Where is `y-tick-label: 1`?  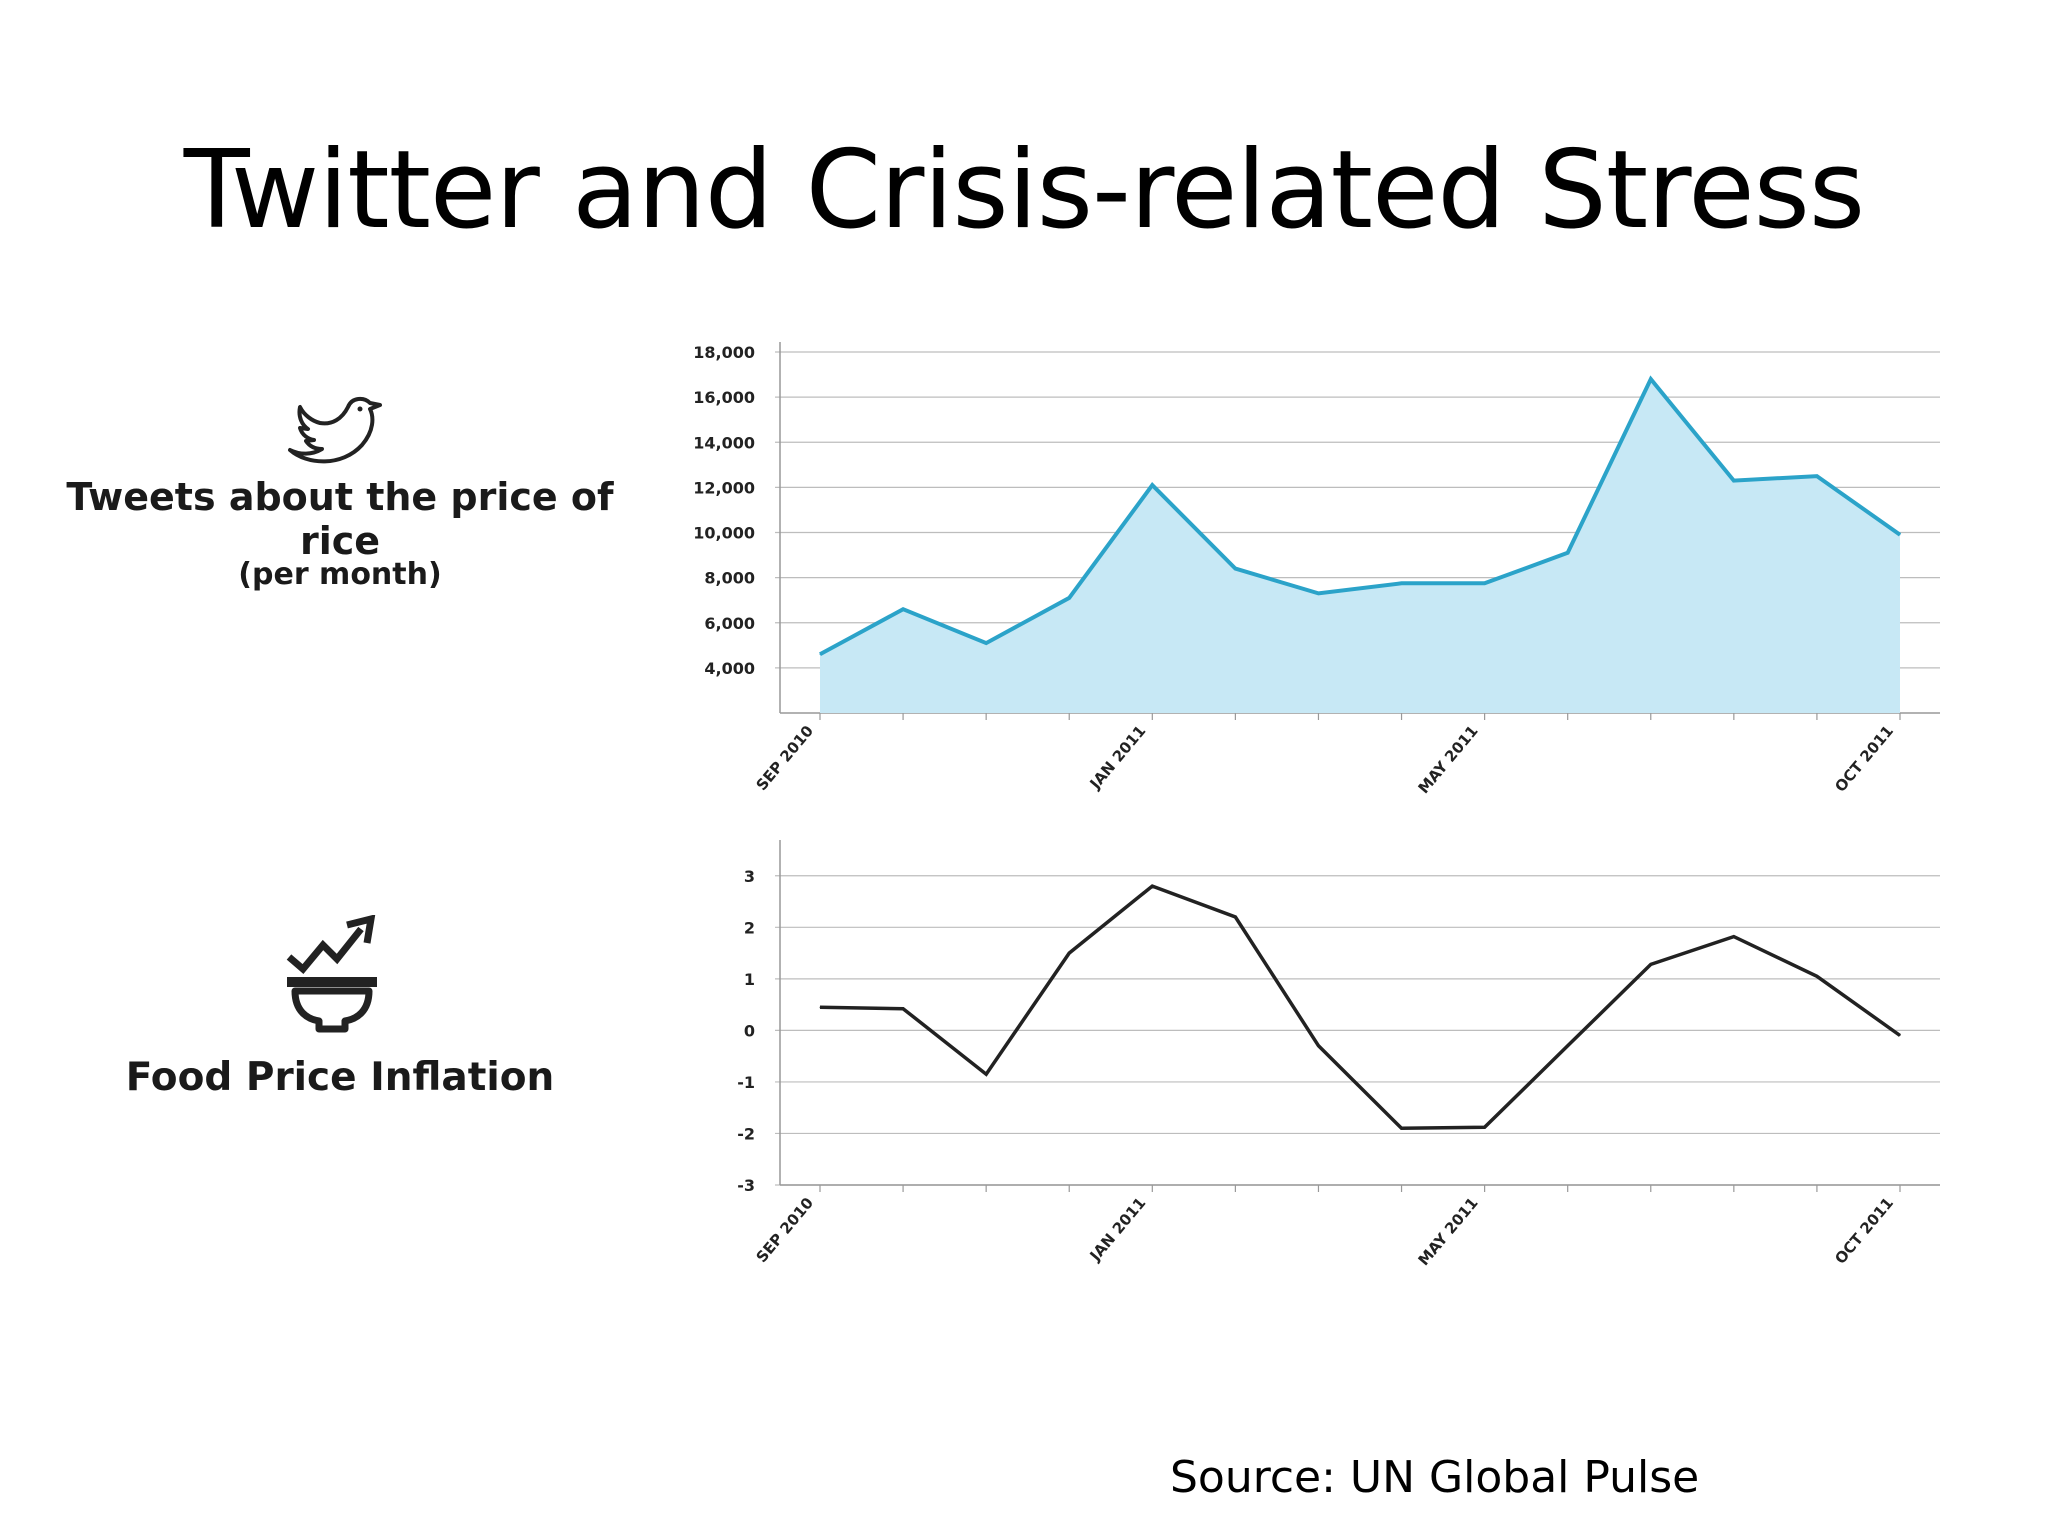
y-tick-label: 1 is located at coordinates (749, 979).